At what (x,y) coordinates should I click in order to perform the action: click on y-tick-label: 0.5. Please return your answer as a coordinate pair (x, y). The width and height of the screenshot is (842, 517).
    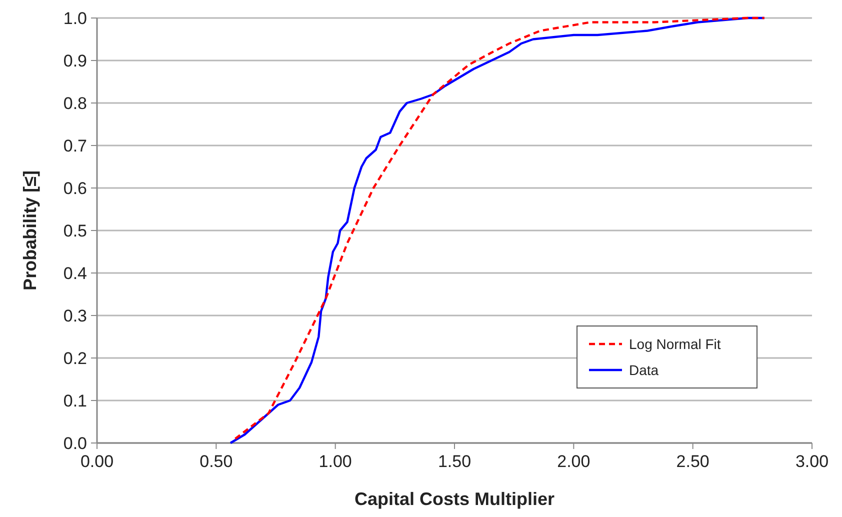
    Looking at the image, I should click on (75, 230).